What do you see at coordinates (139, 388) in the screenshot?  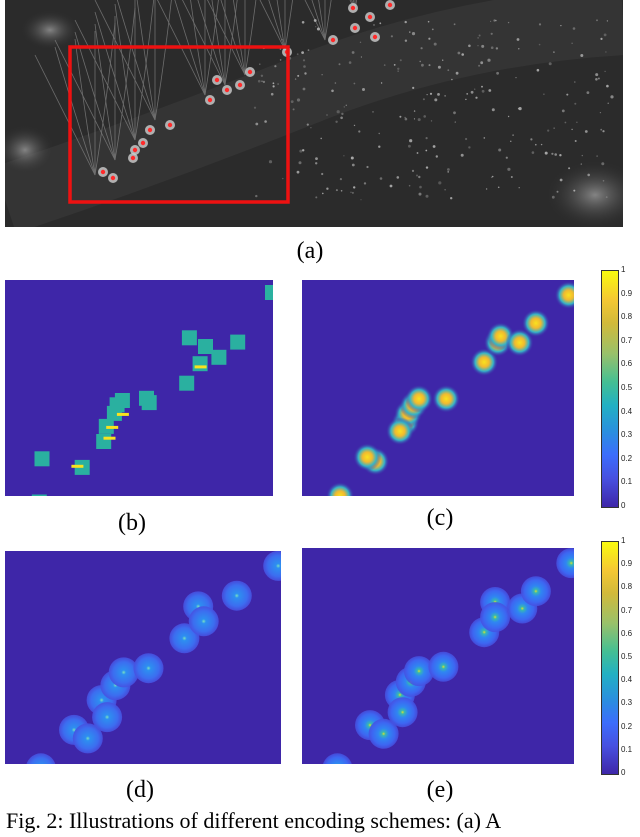 I see `heatmap-b` at bounding box center [139, 388].